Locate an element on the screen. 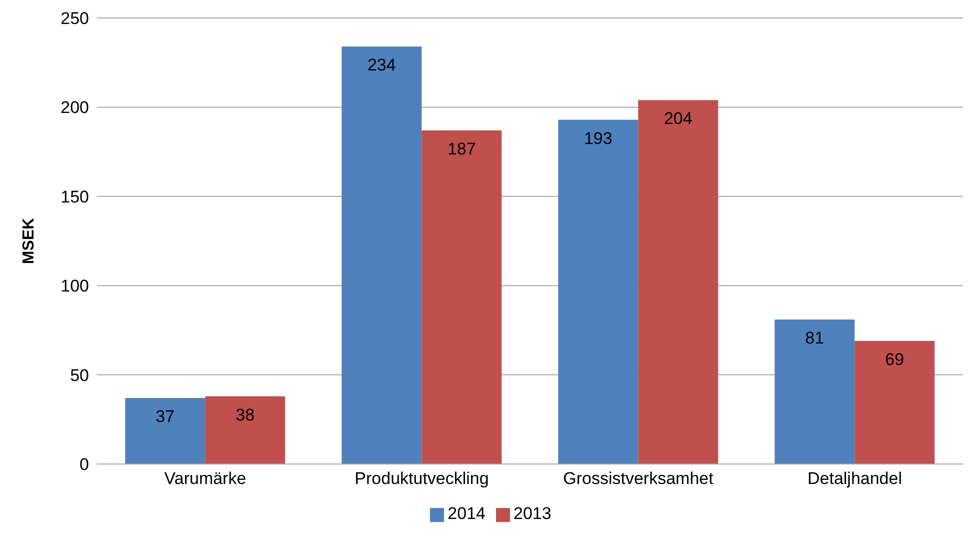 This screenshot has width=971, height=557. data-label: 81 is located at coordinates (814, 338).